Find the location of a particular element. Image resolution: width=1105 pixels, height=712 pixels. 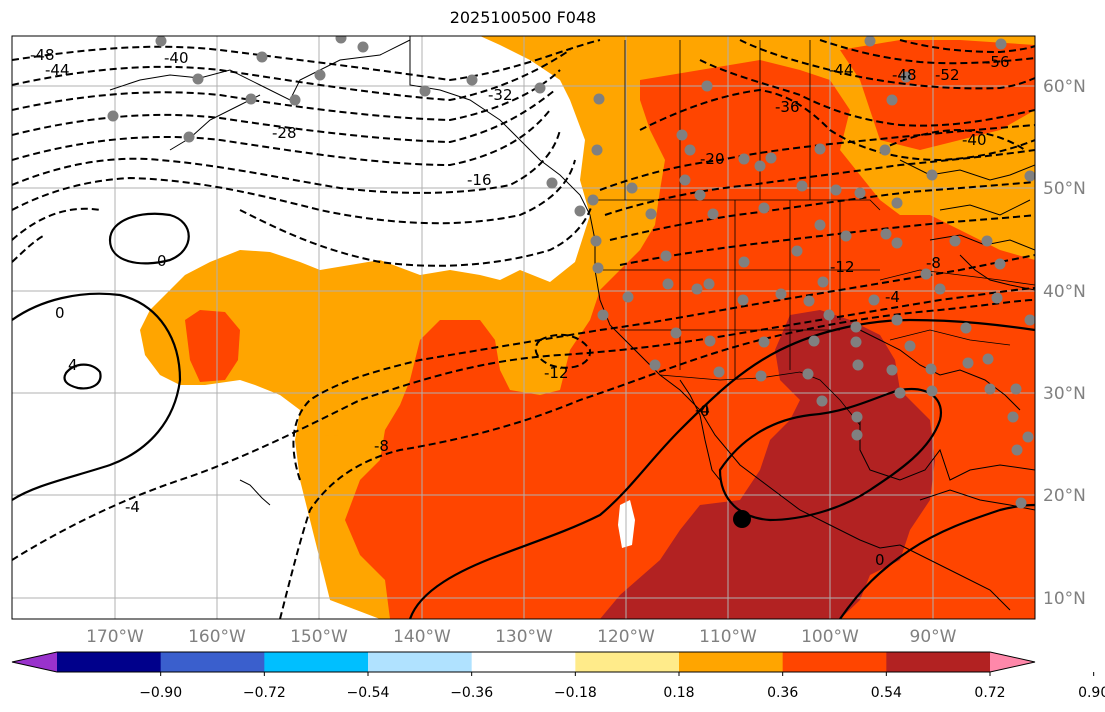

colorbar-tick-label: −0.72 is located at coordinates (264, 693).